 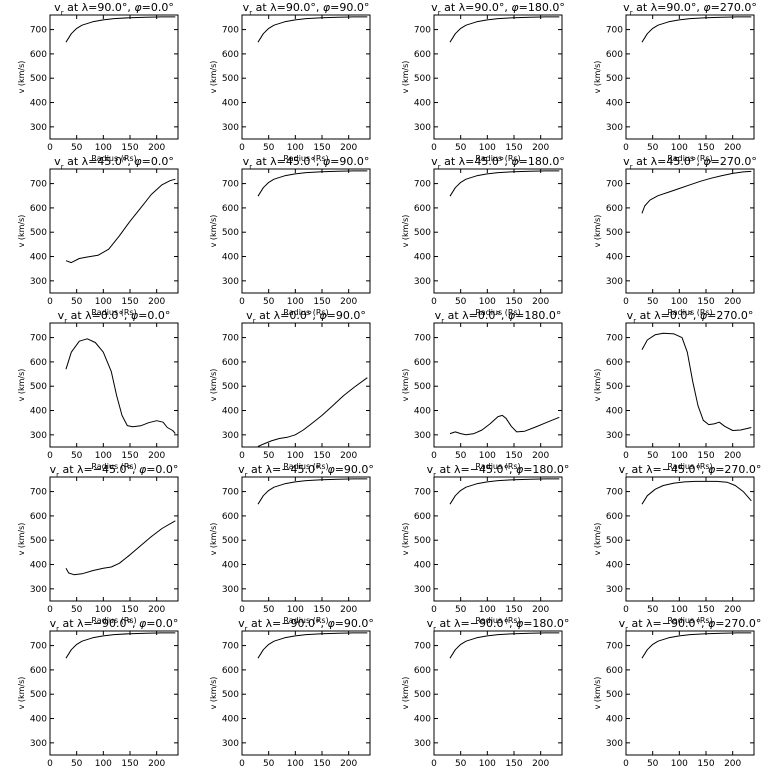 What do you see at coordinates (114, 317) in the screenshot?
I see `panel-title: vr at λ=0.0°, φ=0.0°` at bounding box center [114, 317].